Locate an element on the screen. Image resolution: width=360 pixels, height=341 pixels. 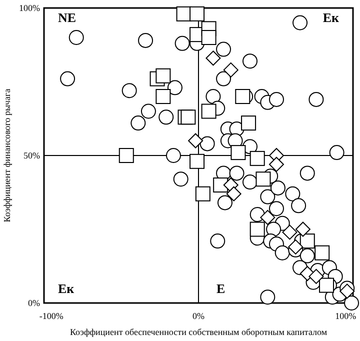
annotation: E is located at coordinates (221, 288).